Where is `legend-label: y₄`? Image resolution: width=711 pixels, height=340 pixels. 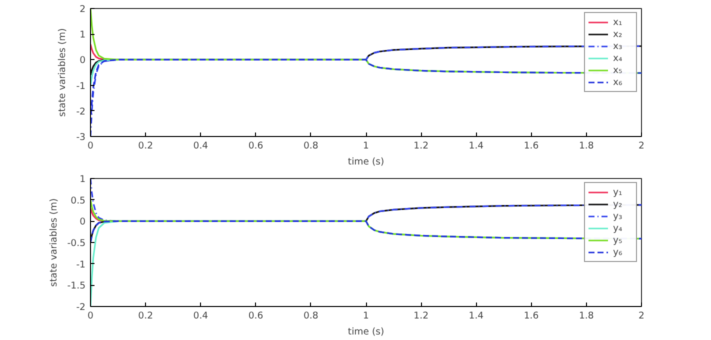
legend-label: y₄ is located at coordinates (618, 228).